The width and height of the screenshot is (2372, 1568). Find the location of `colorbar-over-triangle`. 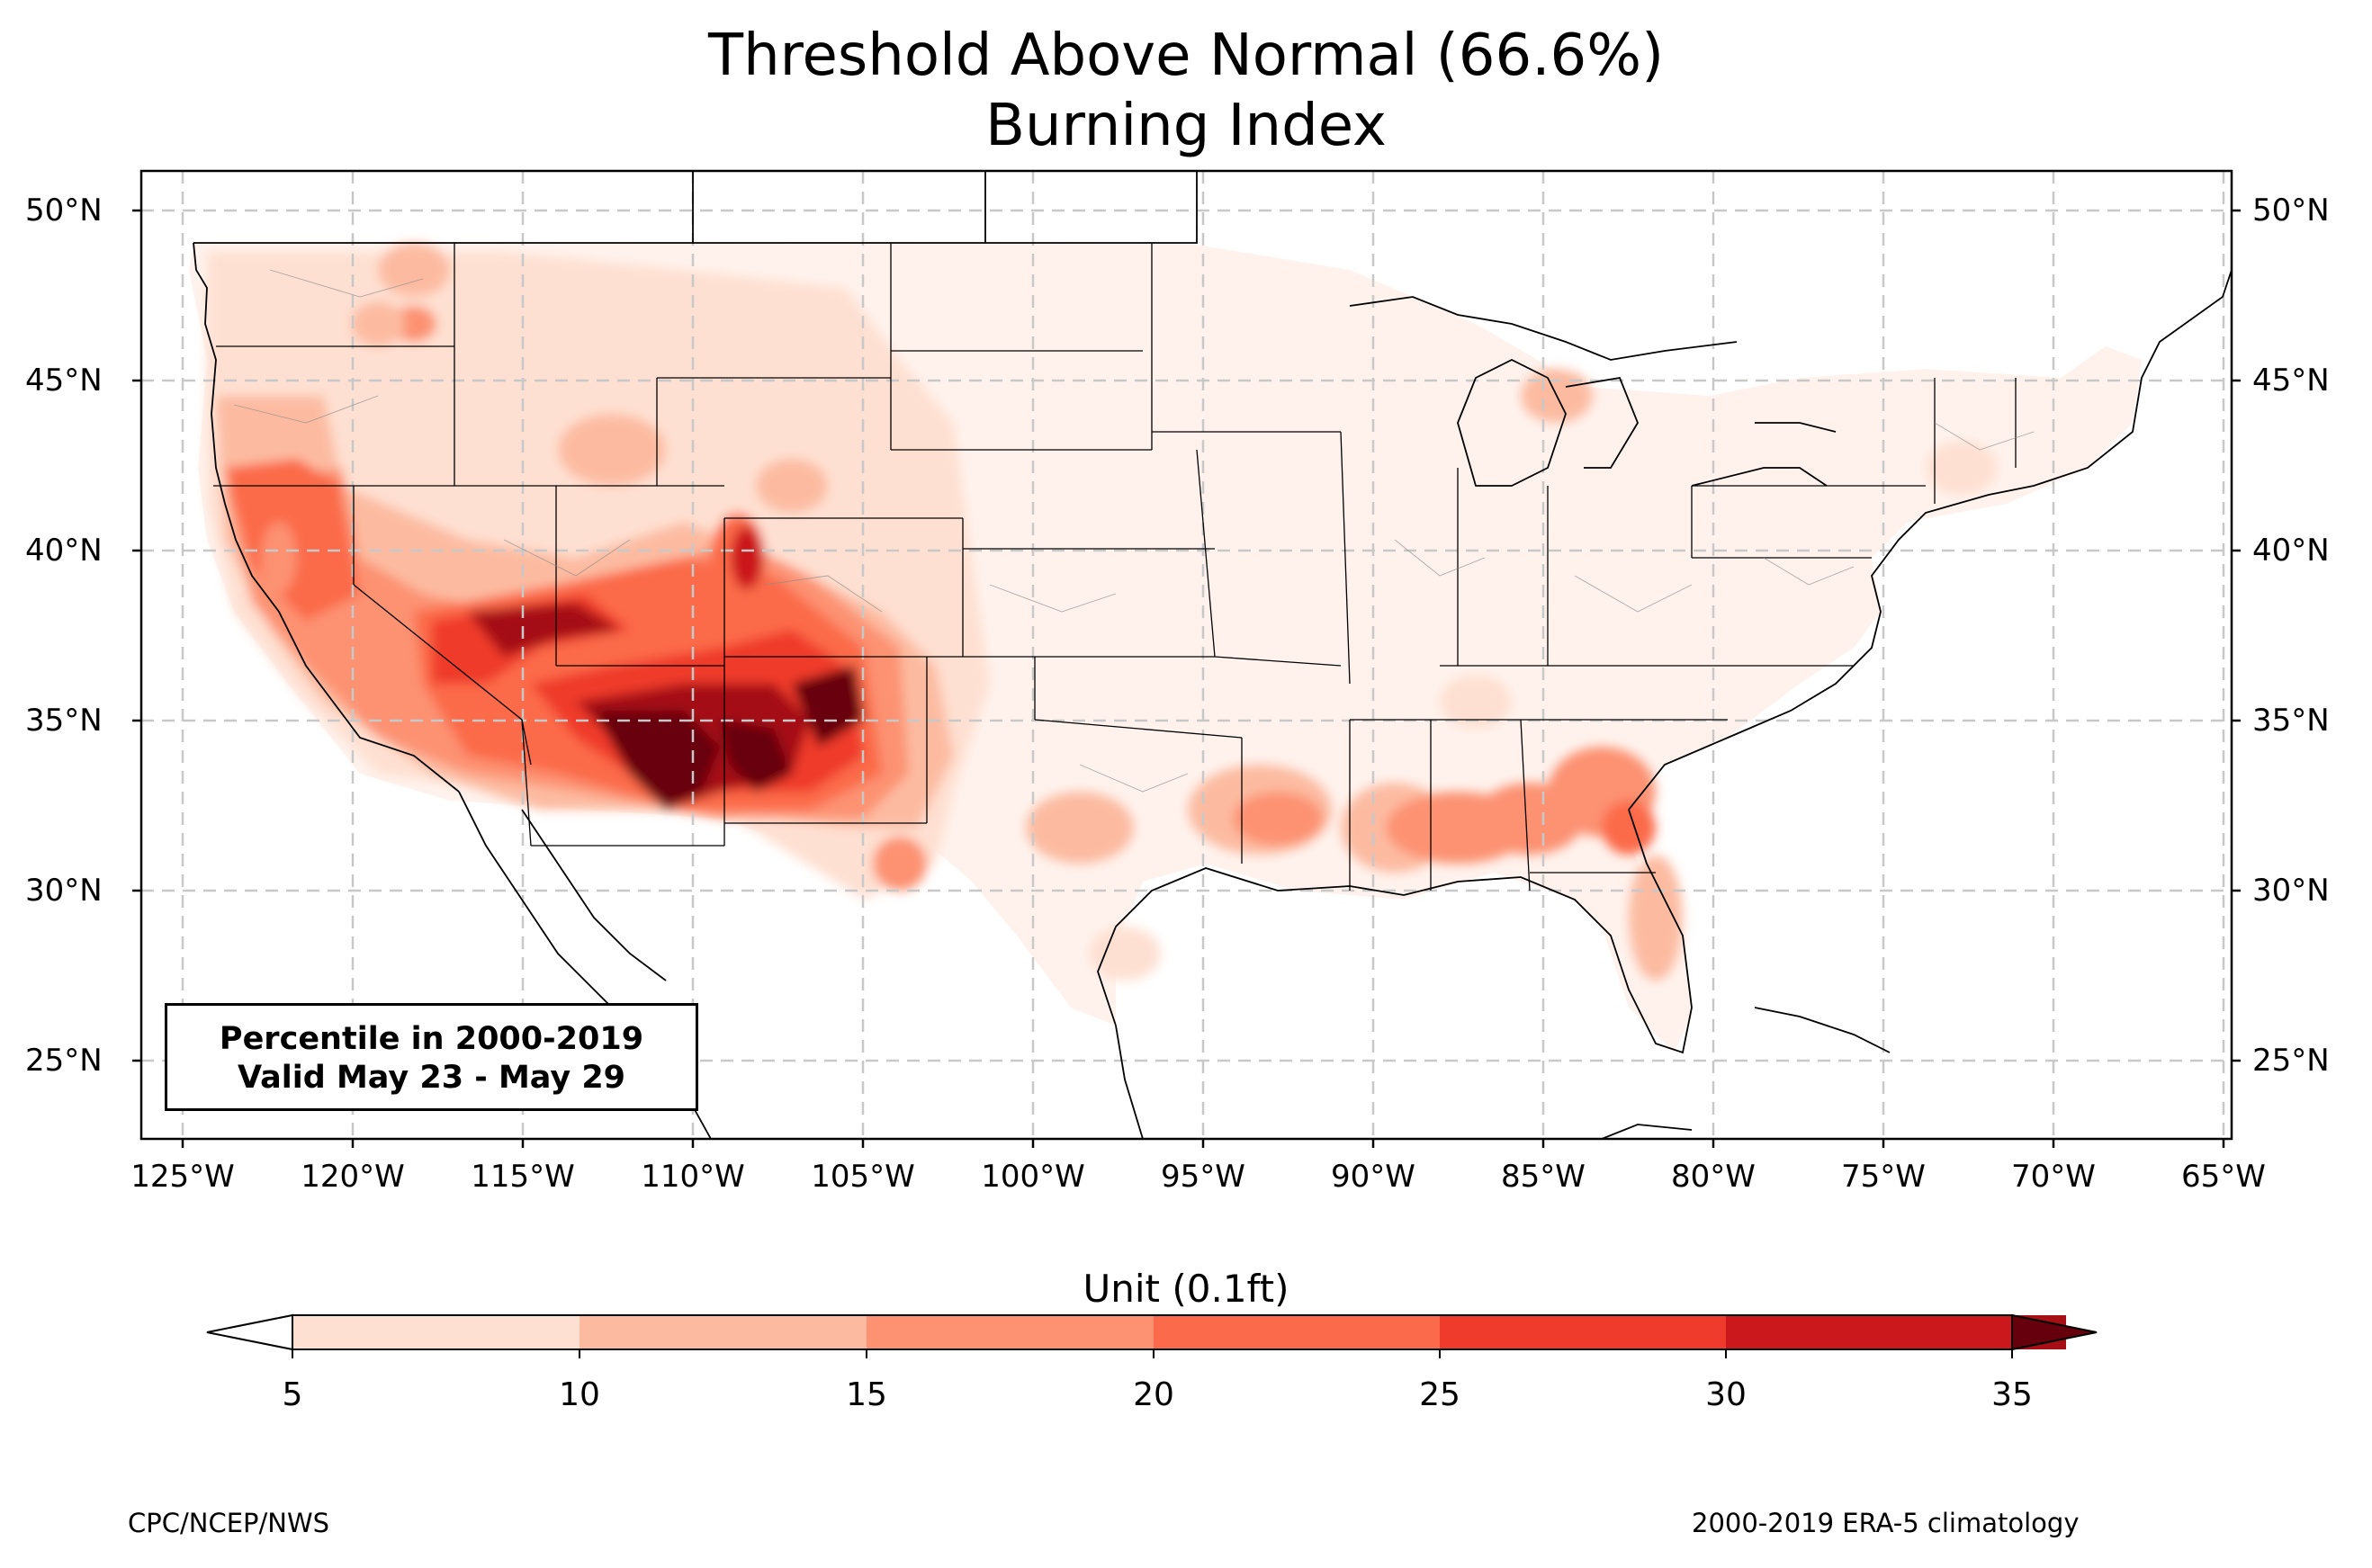

colorbar-over-triangle is located at coordinates (2054, 1332).